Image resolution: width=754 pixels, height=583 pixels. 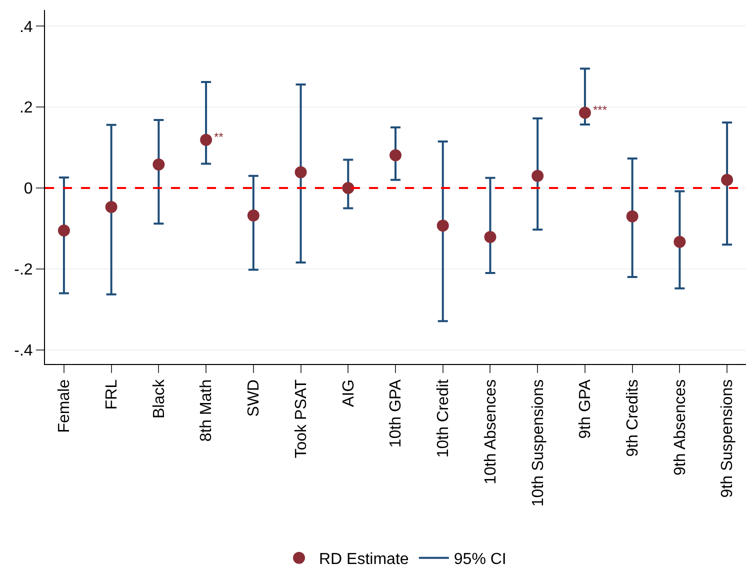 I want to click on annotation: **, so click(x=219, y=137).